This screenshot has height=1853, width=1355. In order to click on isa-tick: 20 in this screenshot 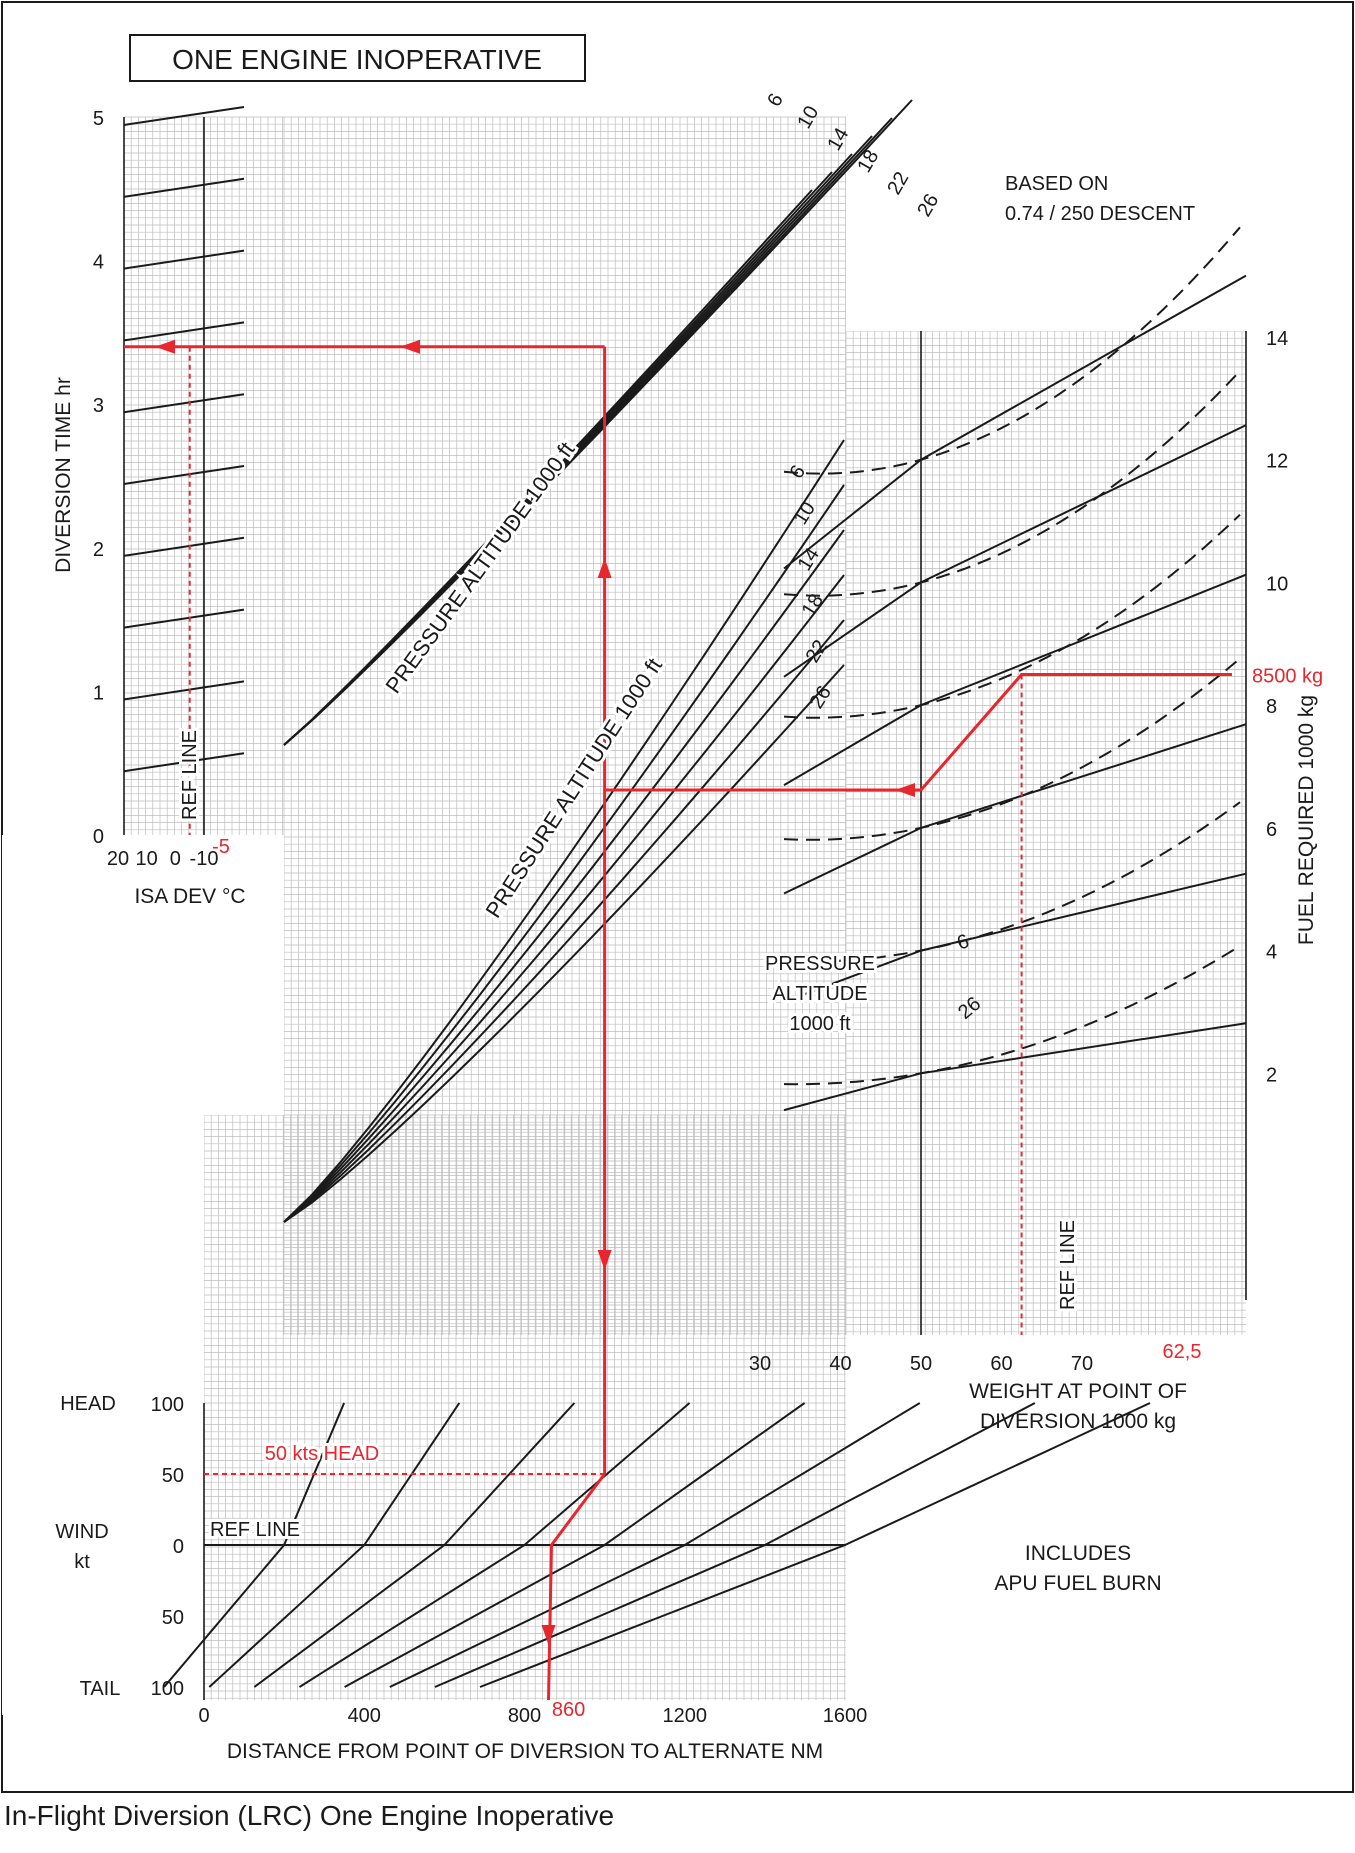, I will do `click(118, 859)`.